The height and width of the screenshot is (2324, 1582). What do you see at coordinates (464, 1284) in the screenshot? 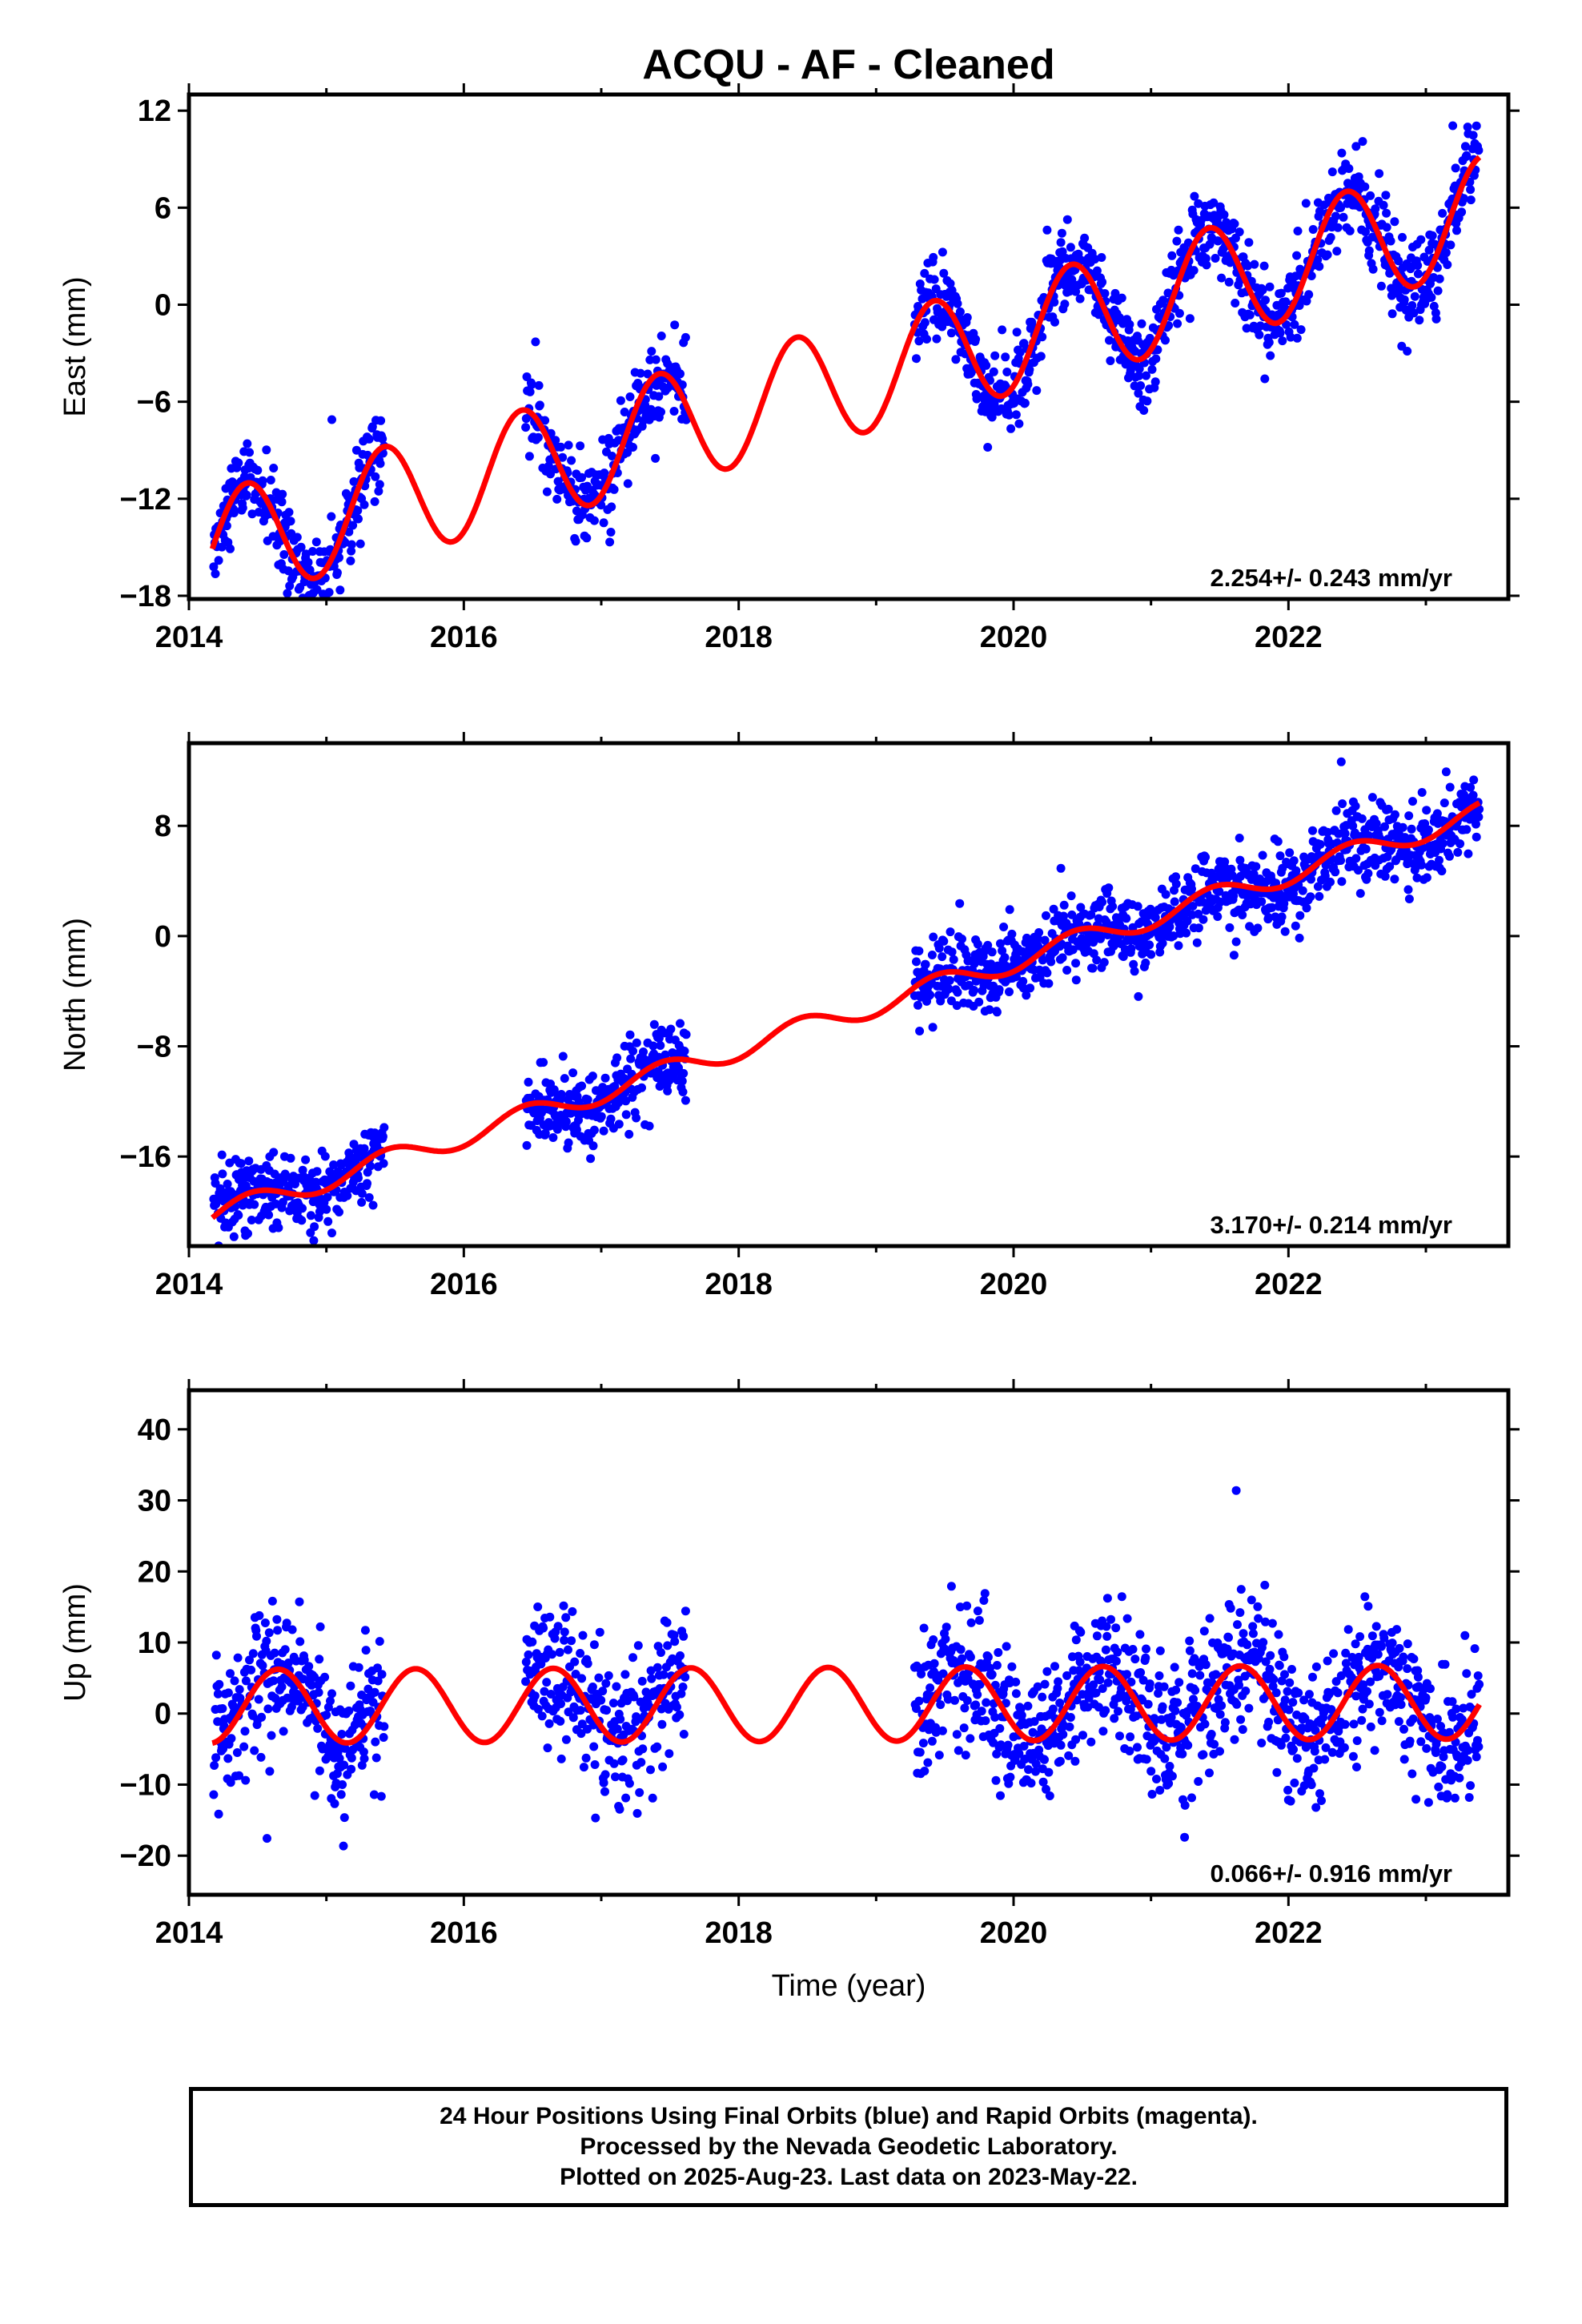
I see `x-tick-label: 2016` at bounding box center [464, 1284].